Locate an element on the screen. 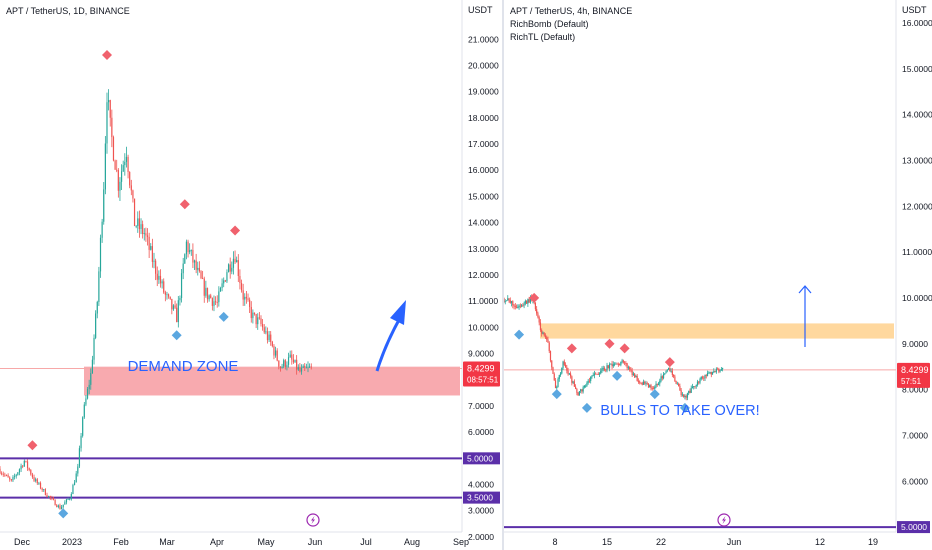  time-tick-label: 19 is located at coordinates (873, 542).